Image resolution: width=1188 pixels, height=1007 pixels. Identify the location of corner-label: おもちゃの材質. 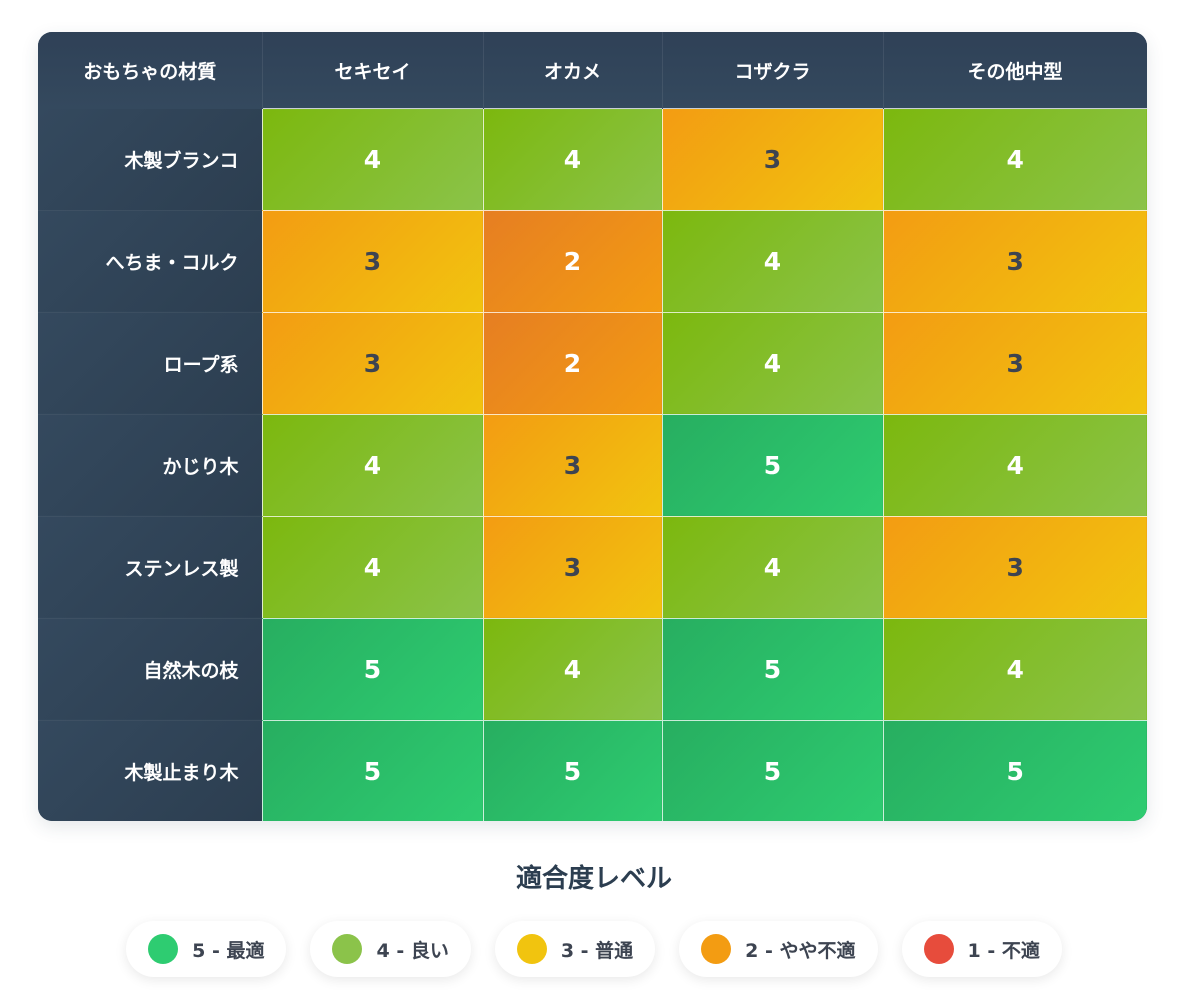
(150, 70).